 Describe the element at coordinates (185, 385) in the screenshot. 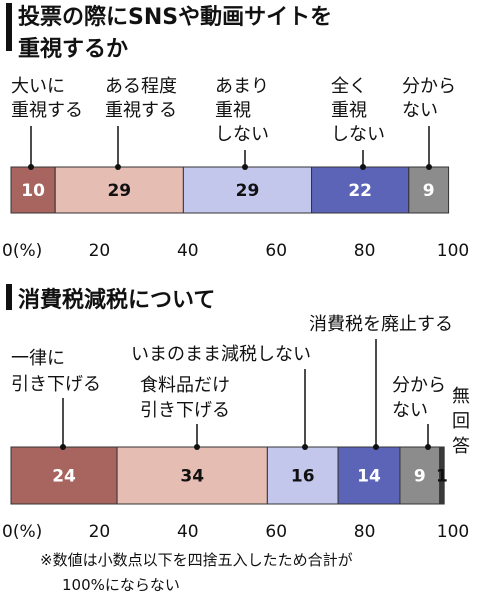

I see `legend-label: 食料品だけ` at that location.